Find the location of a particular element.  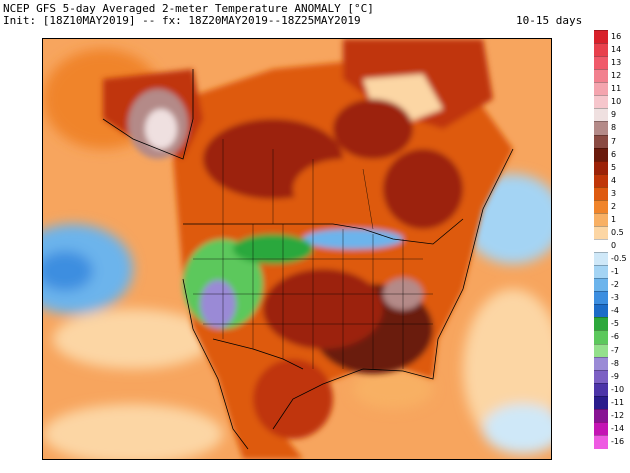

colorbar-label: 14 is located at coordinates (616, 50).